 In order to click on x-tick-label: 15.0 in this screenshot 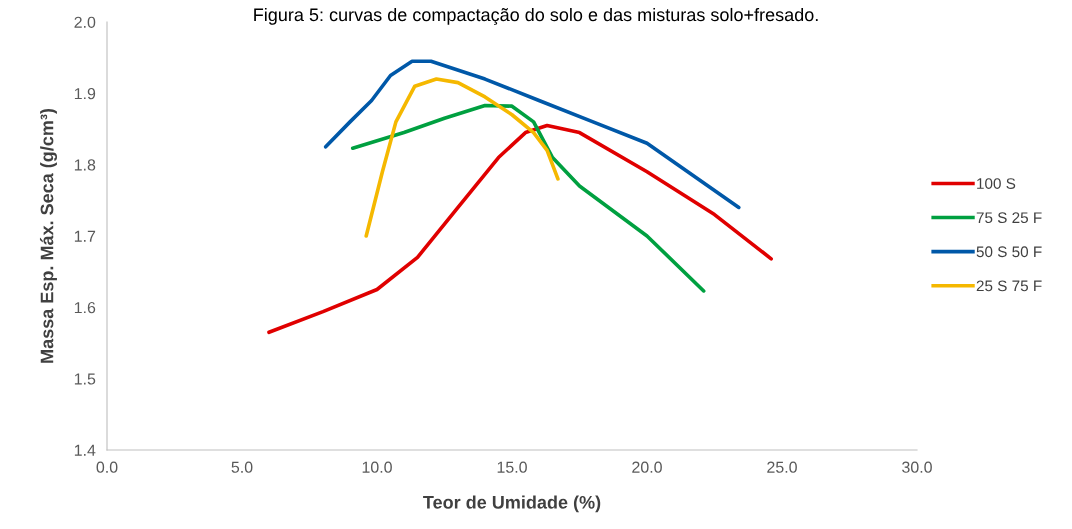, I will do `click(512, 467)`.